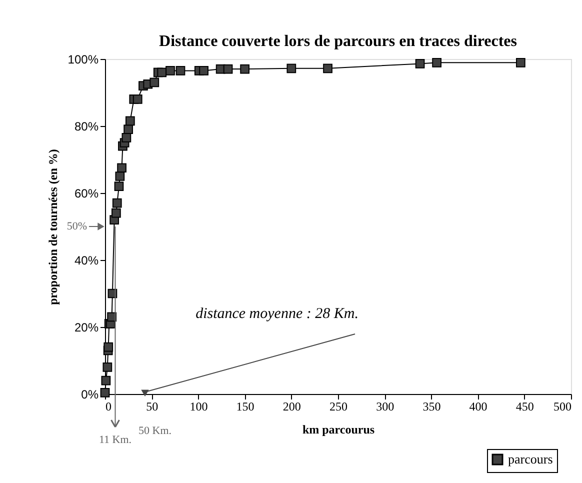 The width and height of the screenshot is (582, 483). What do you see at coordinates (76, 226) in the screenshot?
I see `ref-line-label: 50%` at bounding box center [76, 226].